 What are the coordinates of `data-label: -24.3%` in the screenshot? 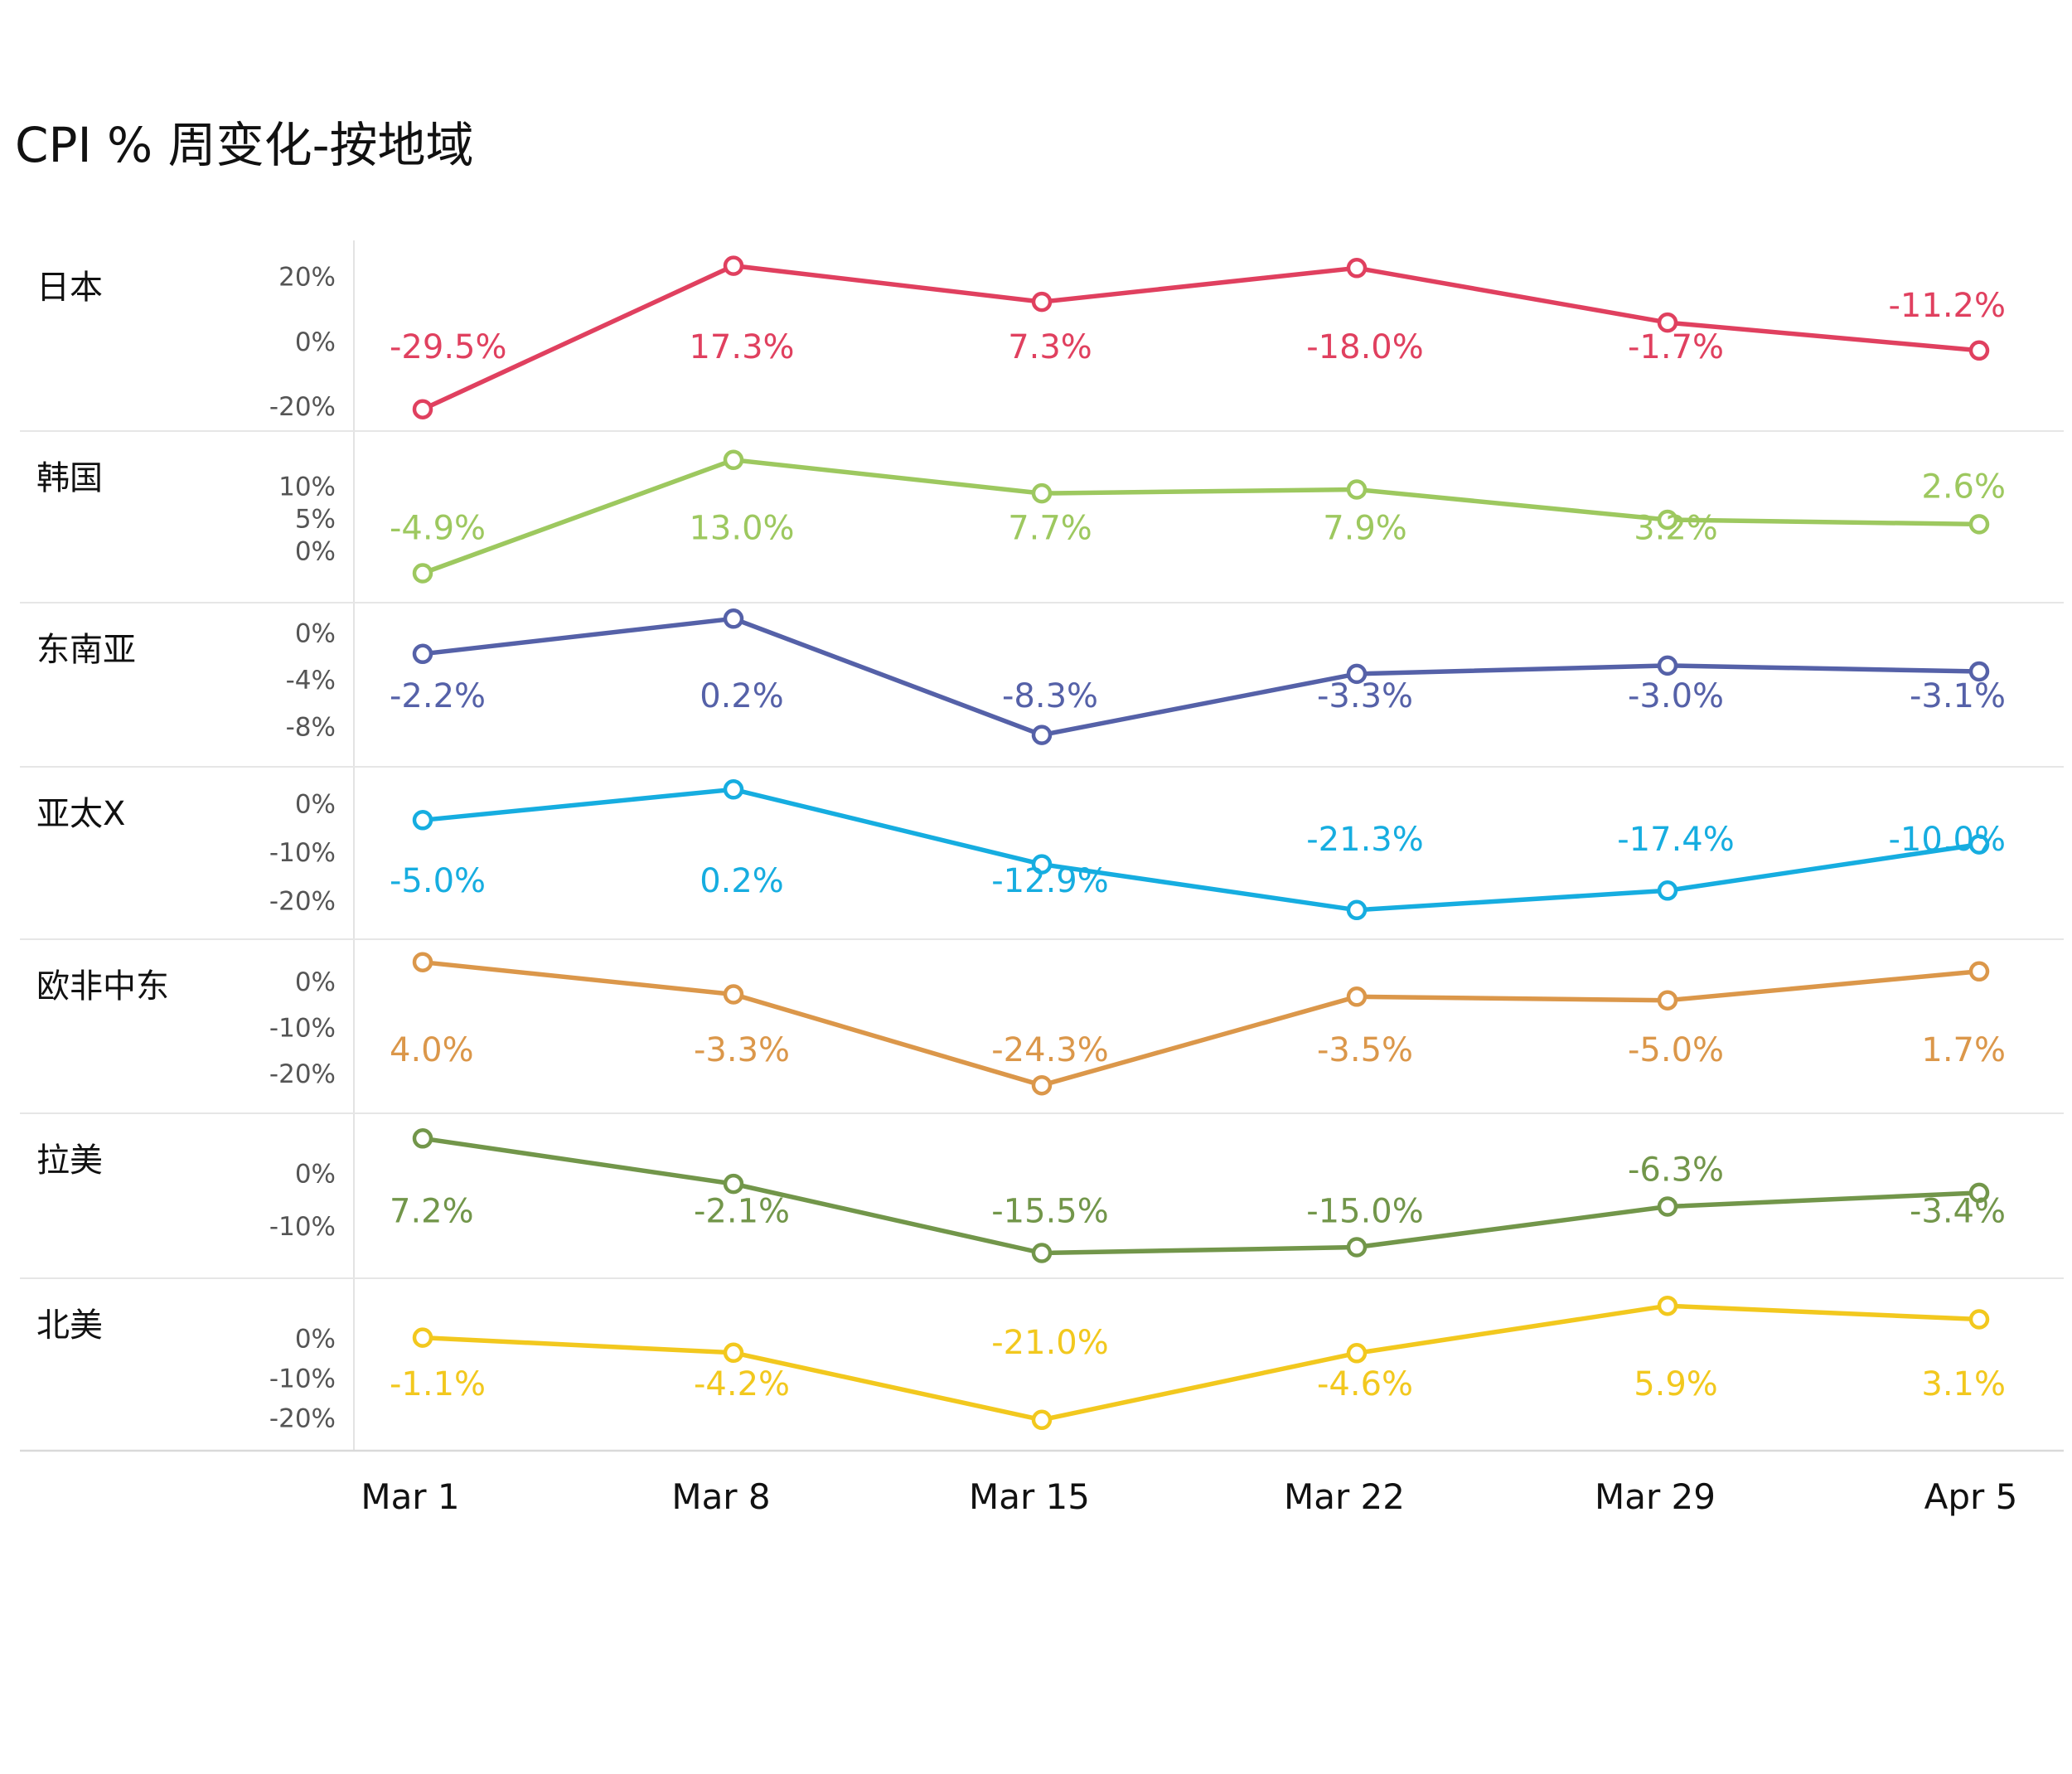 It's located at (1050, 1050).